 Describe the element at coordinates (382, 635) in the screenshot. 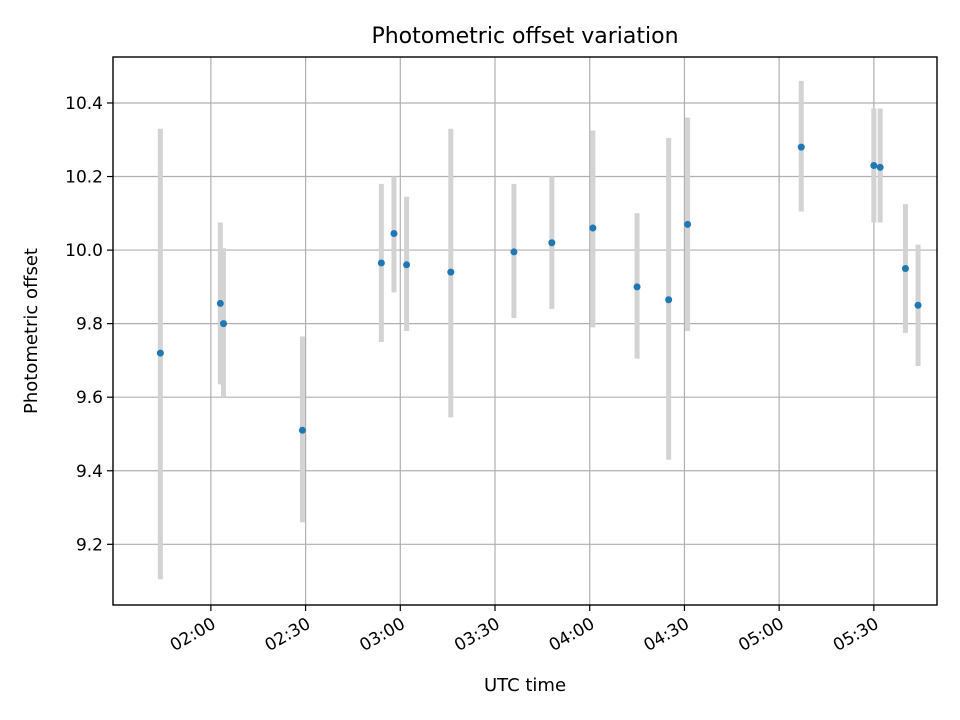

I see `x-tick-label: 03:00` at that location.